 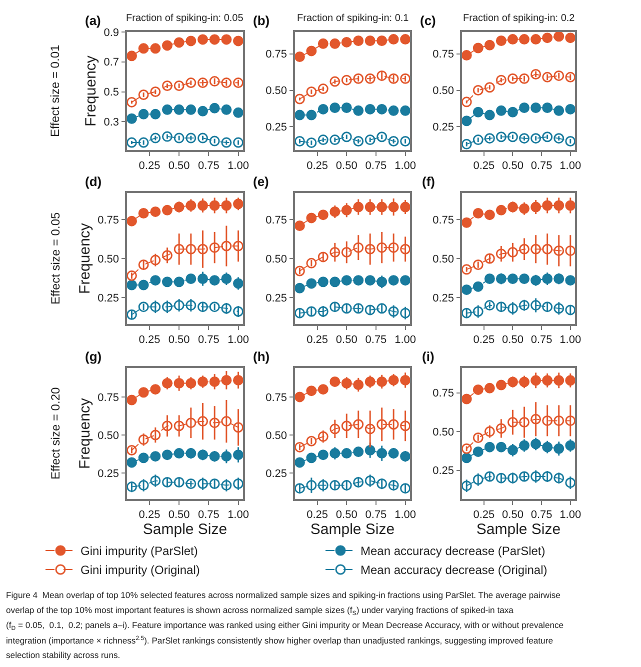 What do you see at coordinates (112, 32) in the screenshot?
I see `y-tick-label: 0.9` at bounding box center [112, 32].